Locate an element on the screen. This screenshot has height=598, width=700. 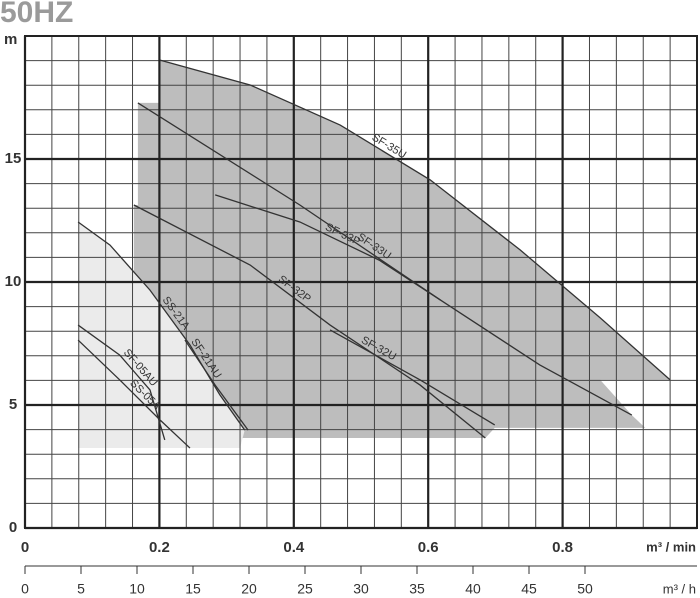
x2-tick-label: 40 is located at coordinates (473, 589).